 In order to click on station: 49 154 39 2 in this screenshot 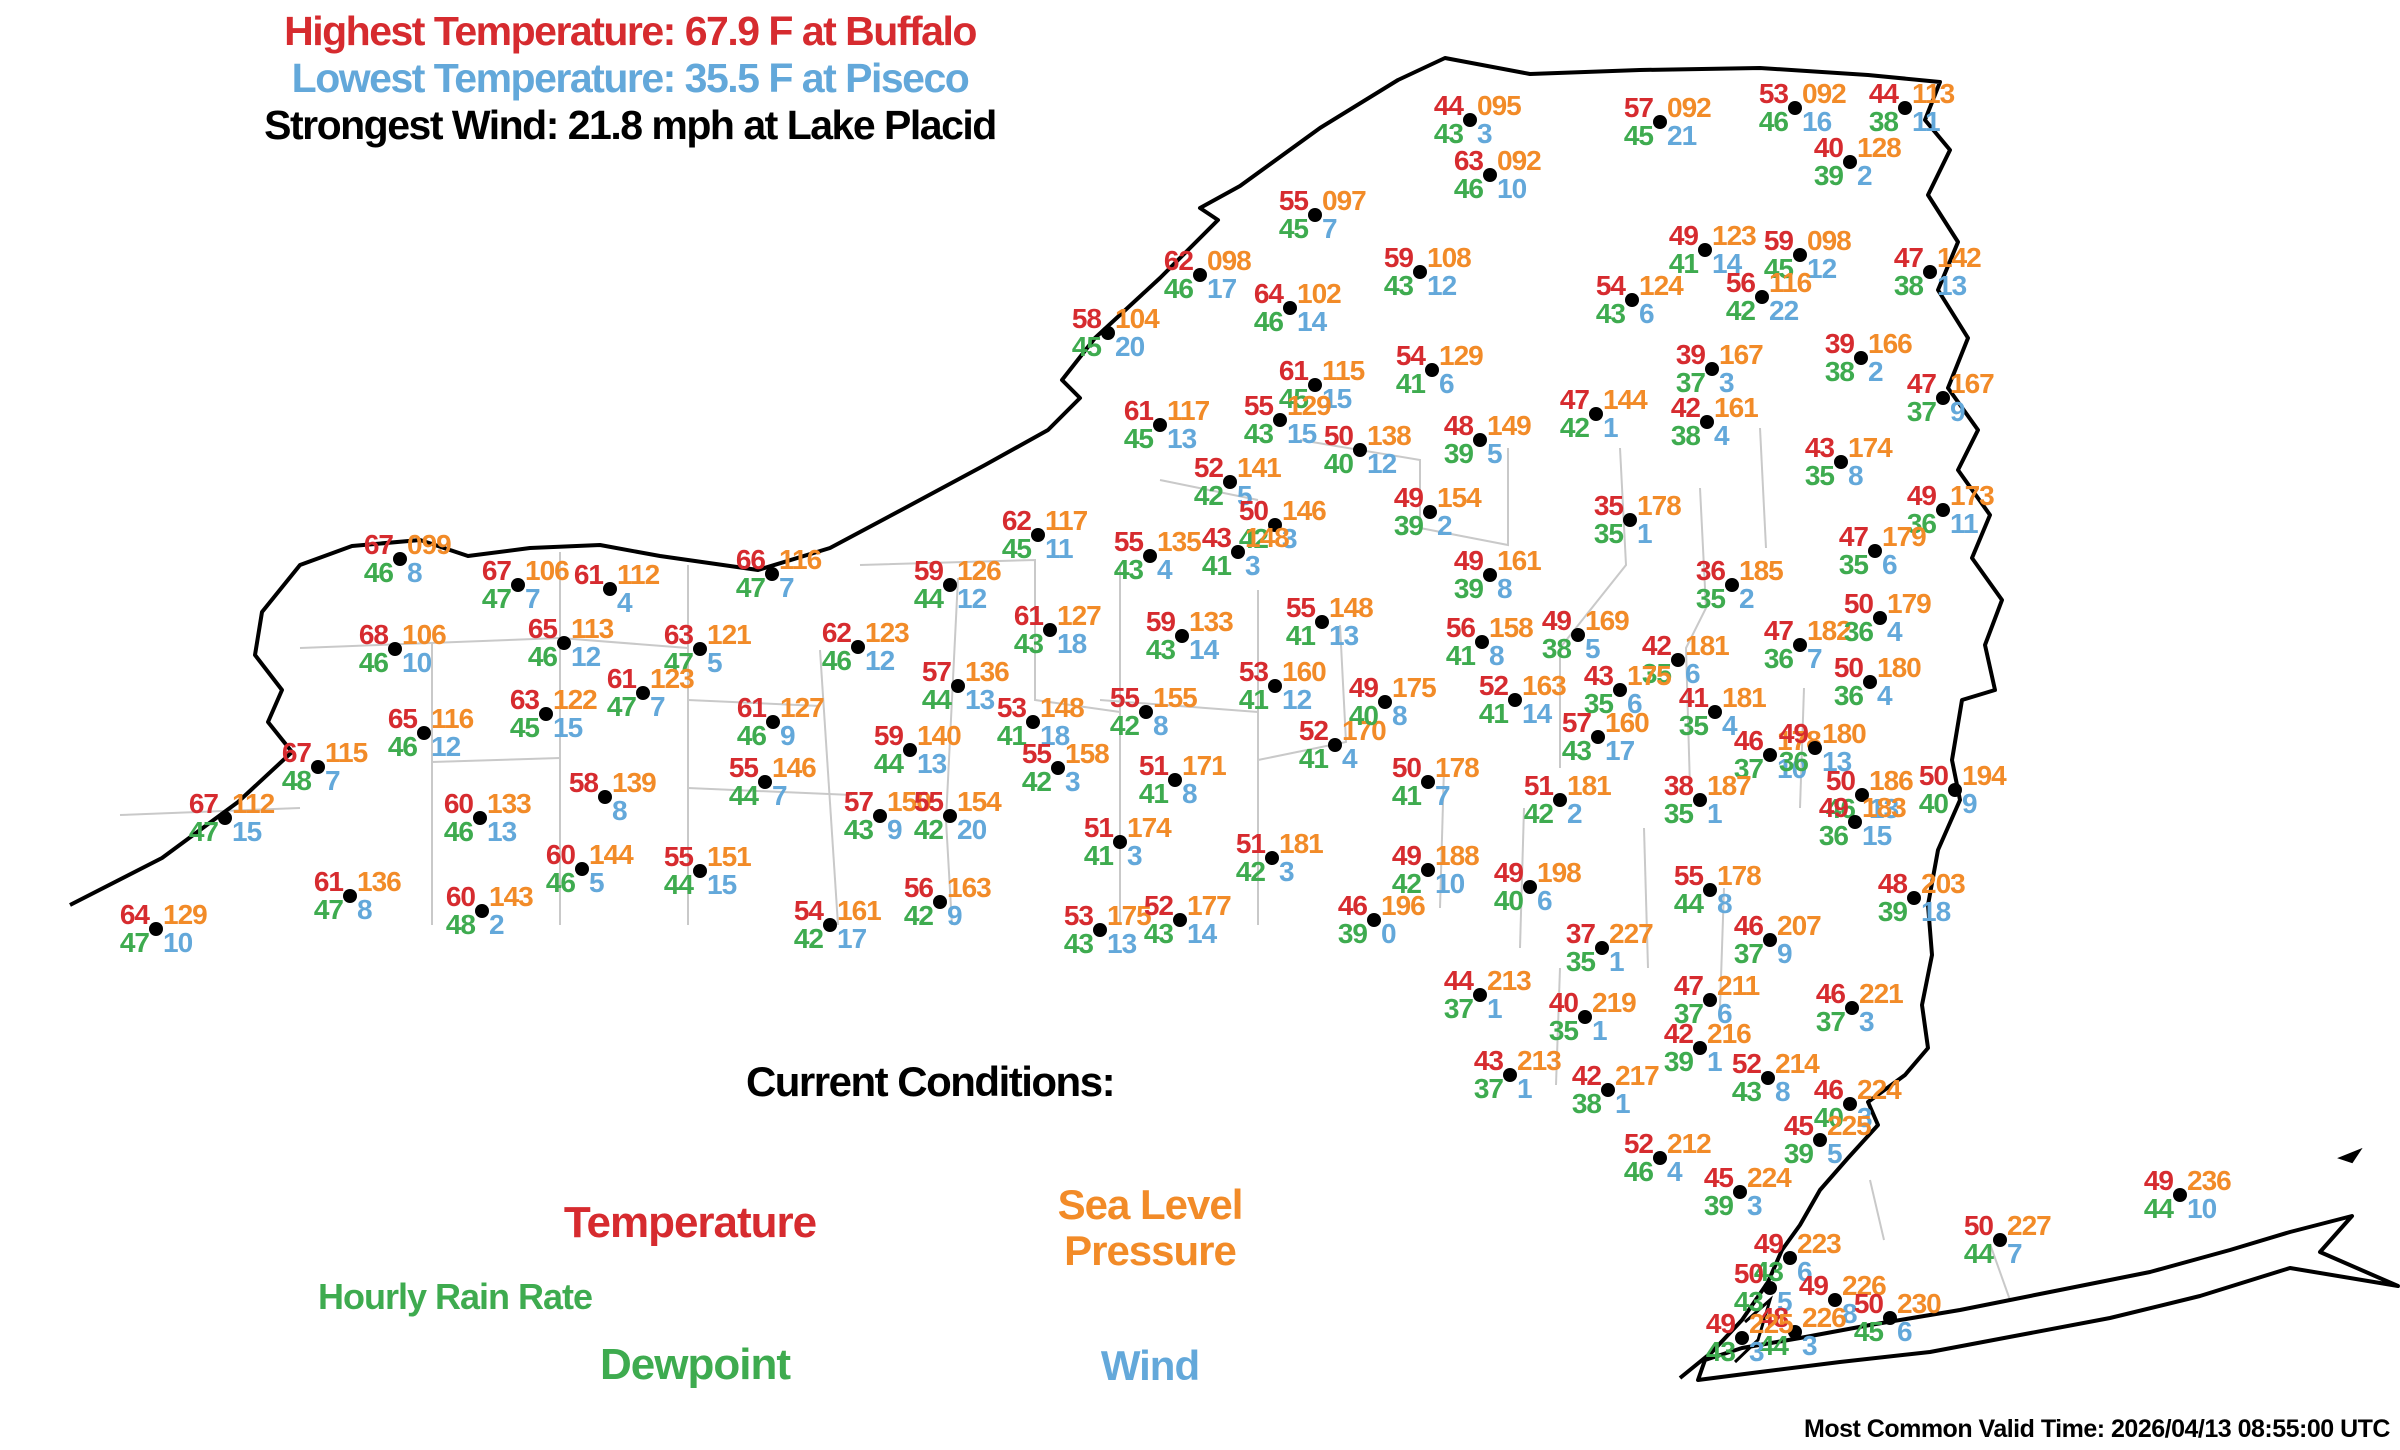, I will do `click(1430, 512)`.